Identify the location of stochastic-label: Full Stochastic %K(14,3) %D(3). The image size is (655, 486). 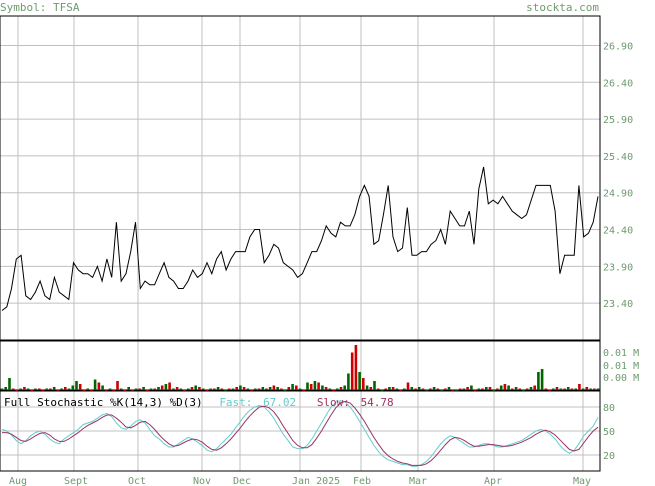
(103, 402).